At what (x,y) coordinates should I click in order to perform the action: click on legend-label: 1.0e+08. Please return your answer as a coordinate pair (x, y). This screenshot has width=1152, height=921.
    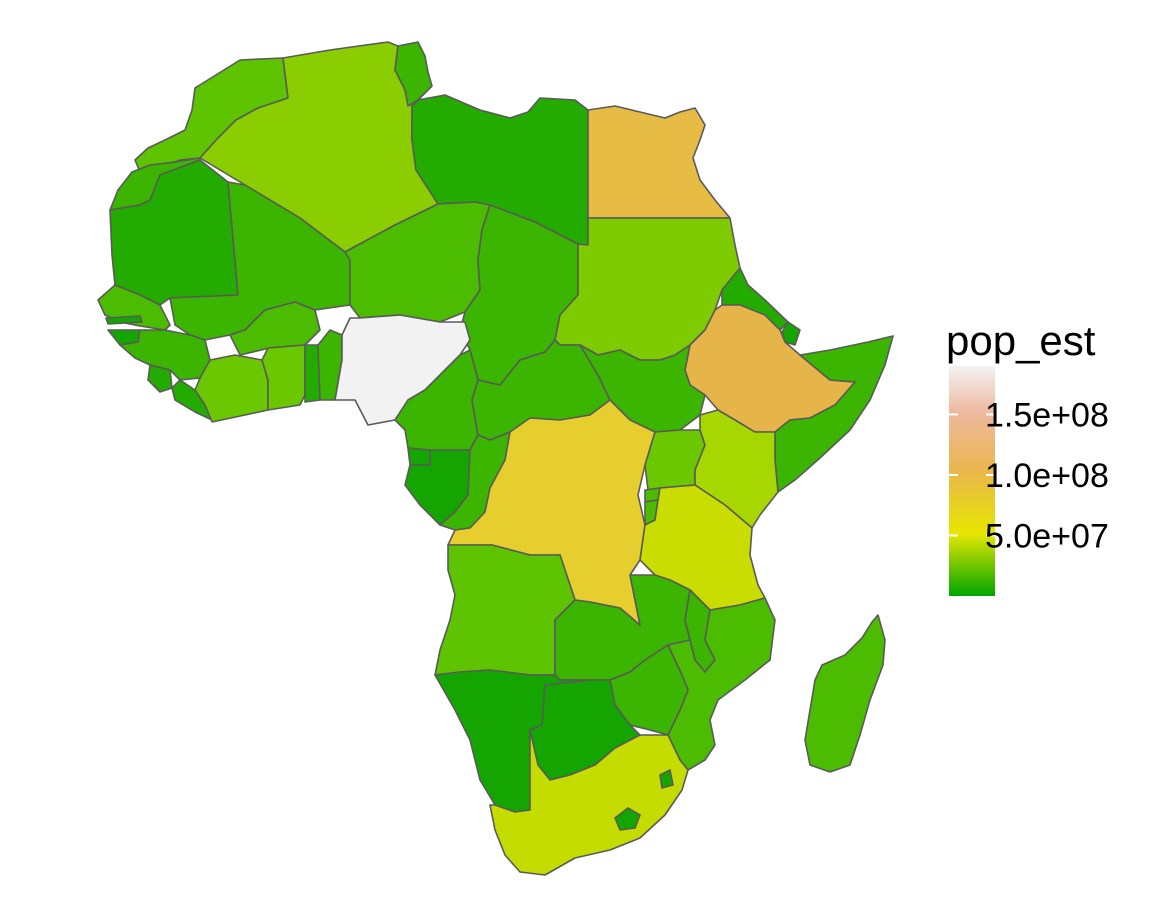
    Looking at the image, I should click on (1047, 476).